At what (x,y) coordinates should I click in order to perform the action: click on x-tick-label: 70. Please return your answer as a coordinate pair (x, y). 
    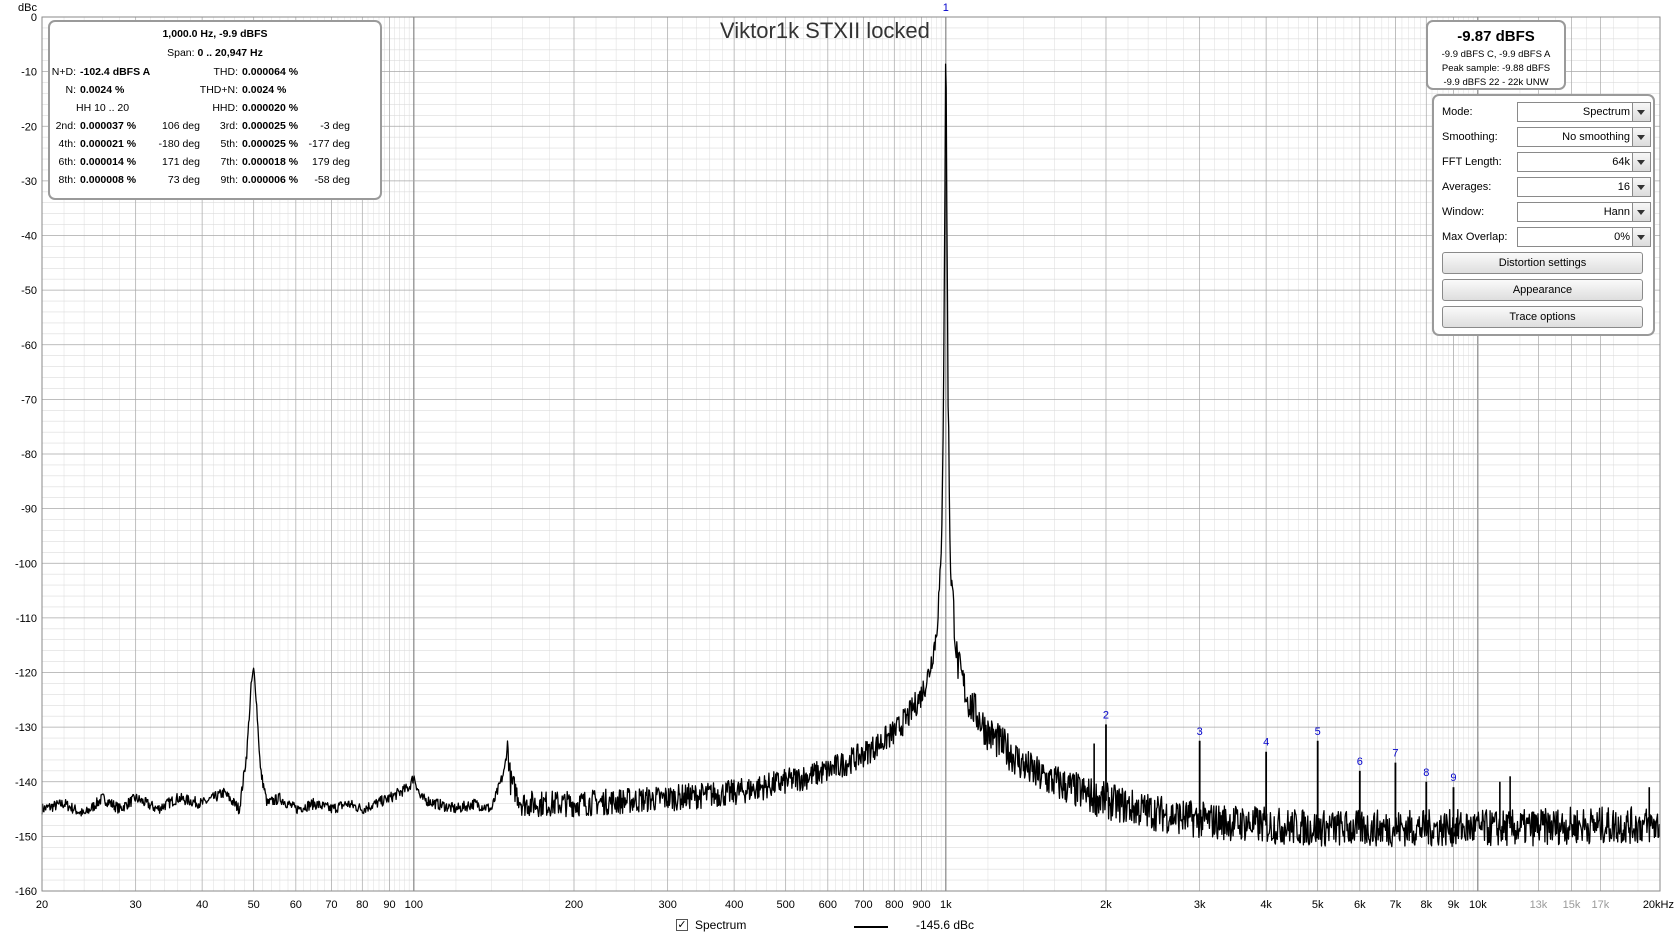
    Looking at the image, I should click on (331, 905).